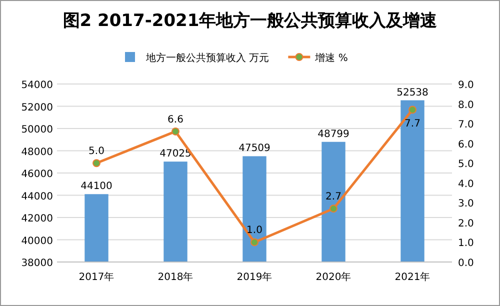  I want to click on legend-label: 增速 %, so click(331, 58).